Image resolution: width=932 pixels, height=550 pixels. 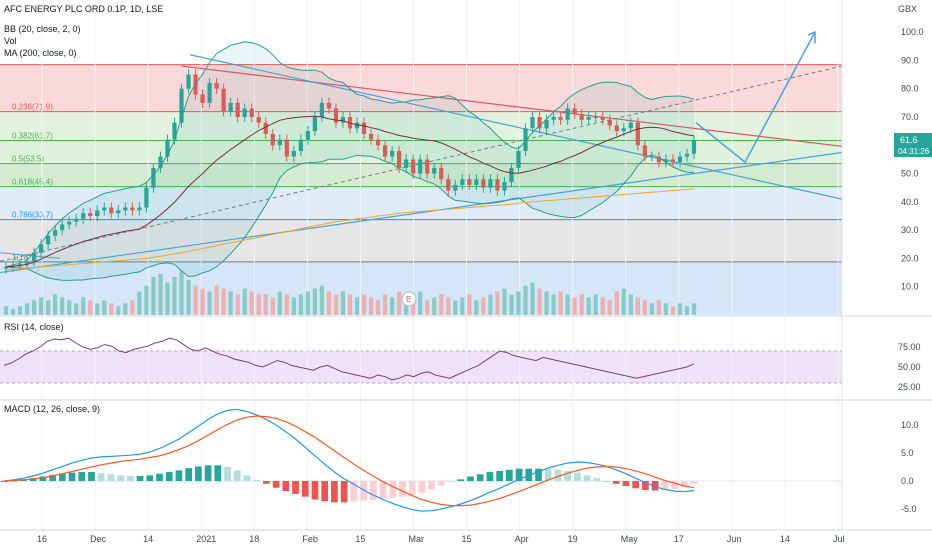 I want to click on rsi-legend: RSI (14, close), so click(x=34, y=327).